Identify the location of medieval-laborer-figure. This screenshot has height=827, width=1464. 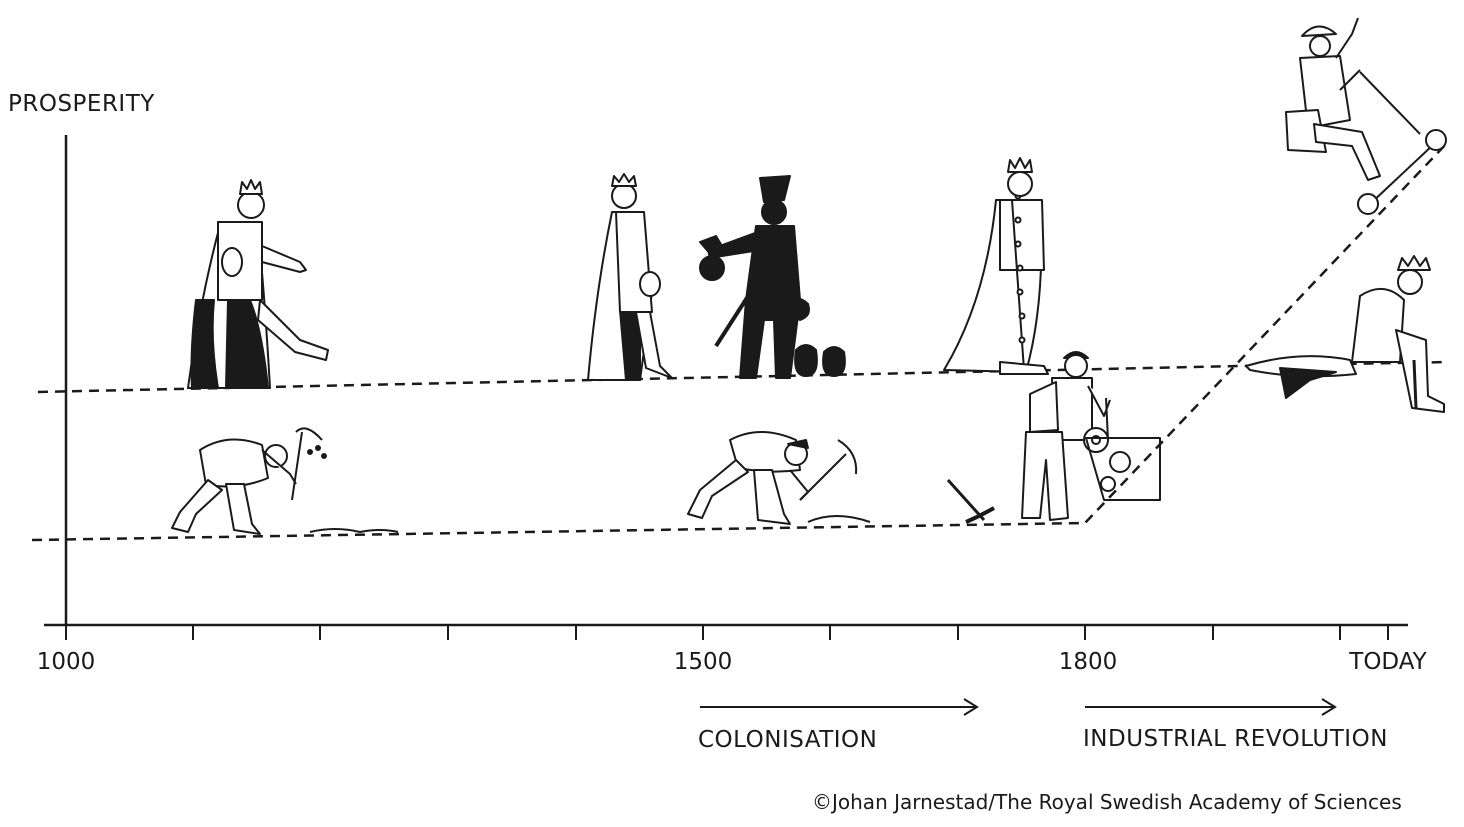
(285, 481).